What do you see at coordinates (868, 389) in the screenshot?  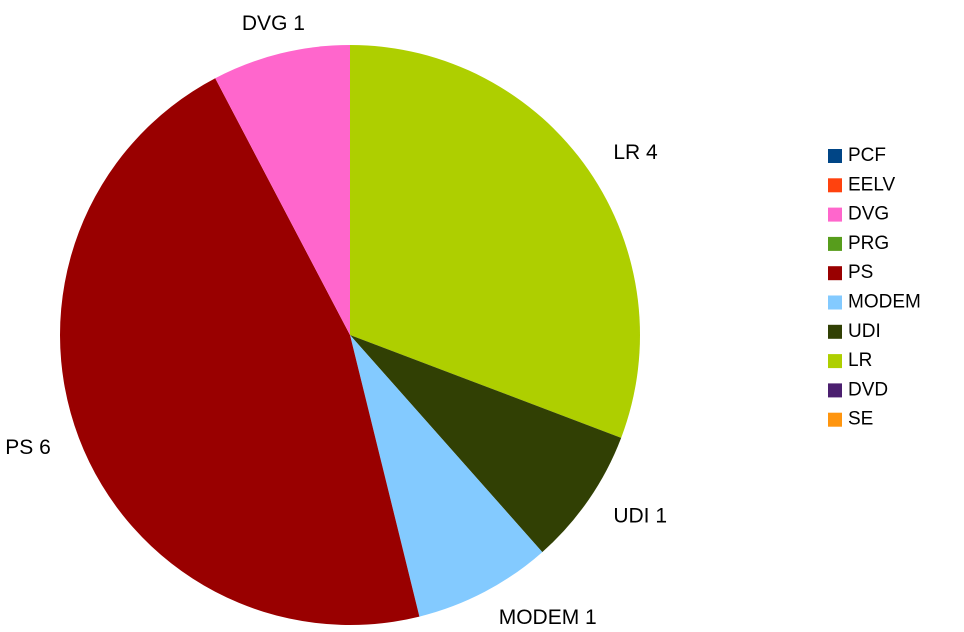 I see `legend-label: DVD` at bounding box center [868, 389].